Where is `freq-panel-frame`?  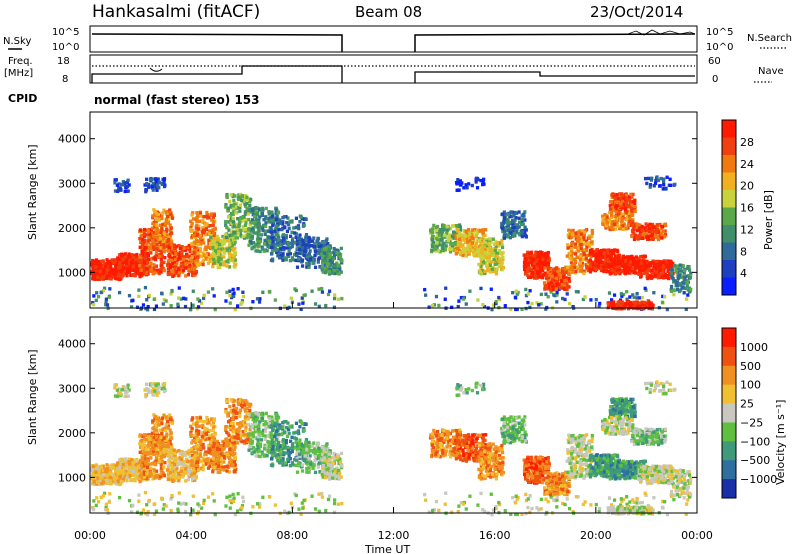
freq-panel-frame is located at coordinates (393, 69).